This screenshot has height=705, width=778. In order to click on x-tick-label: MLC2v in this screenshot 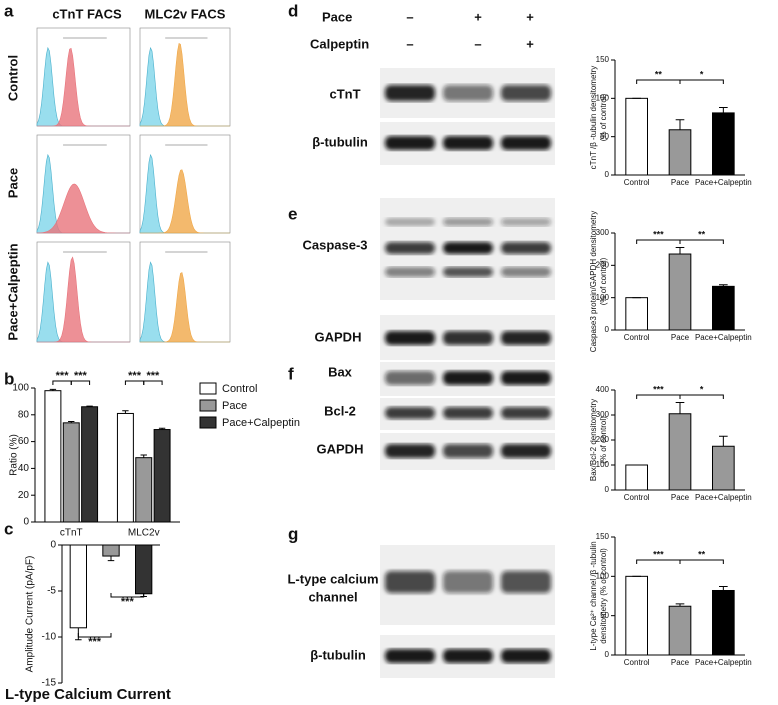, I will do `click(144, 533)`.